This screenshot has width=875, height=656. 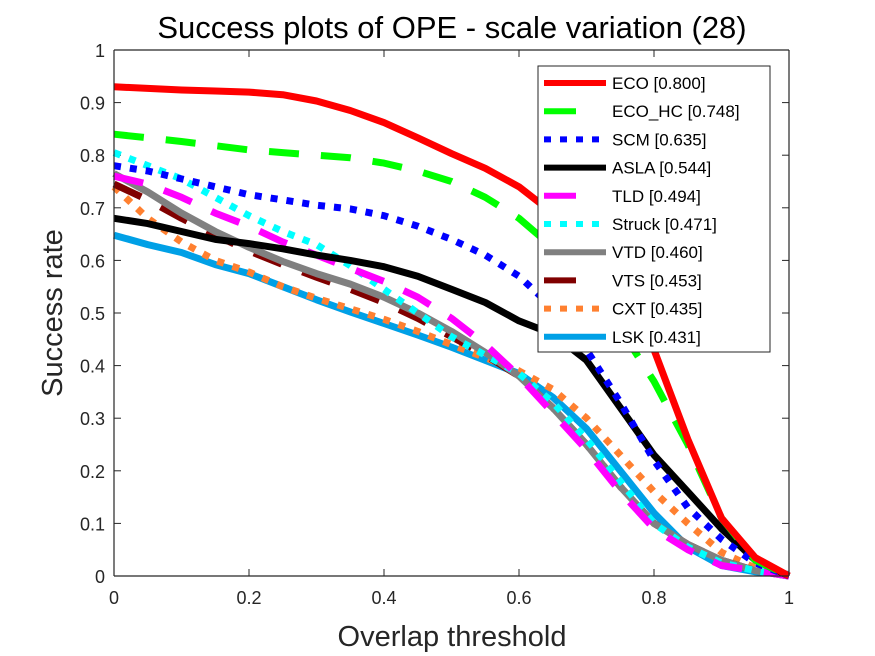 What do you see at coordinates (92, 367) in the screenshot?
I see `y-tick-label: 0.4` at bounding box center [92, 367].